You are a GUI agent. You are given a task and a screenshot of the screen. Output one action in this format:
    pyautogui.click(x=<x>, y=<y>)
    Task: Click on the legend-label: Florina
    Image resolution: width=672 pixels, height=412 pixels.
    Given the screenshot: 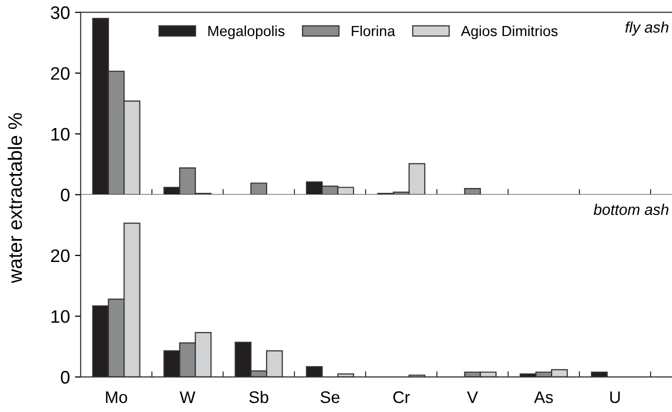 What is the action you would take?
    pyautogui.click(x=374, y=30)
    